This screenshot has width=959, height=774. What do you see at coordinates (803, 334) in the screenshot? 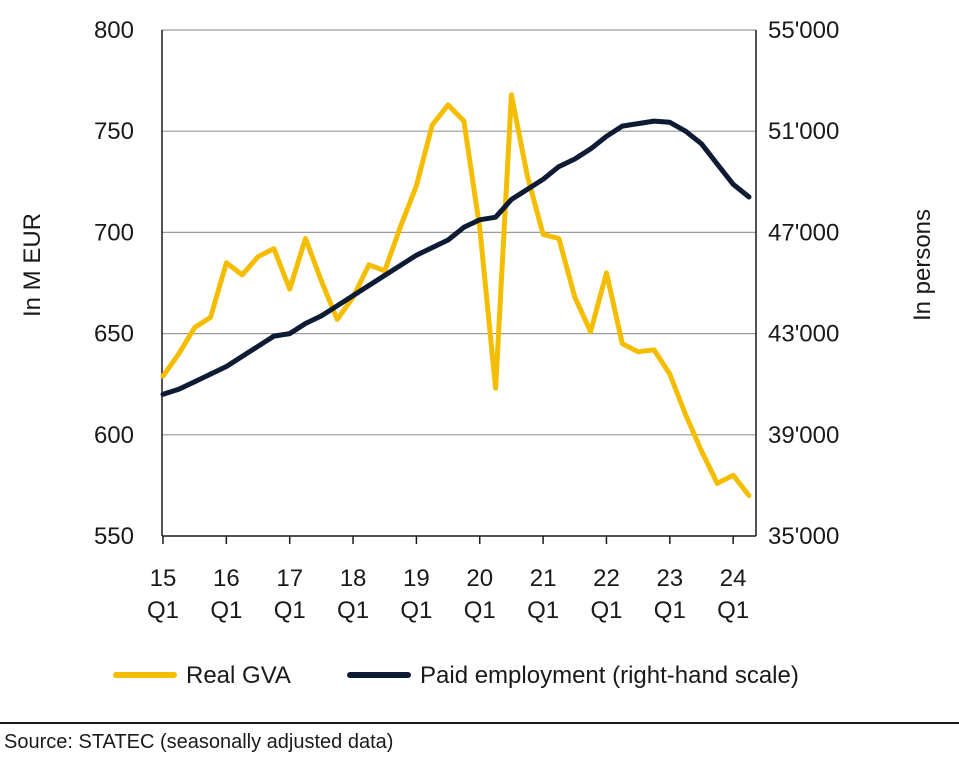
I see `y2-tick-label: 43'000` at bounding box center [803, 334].